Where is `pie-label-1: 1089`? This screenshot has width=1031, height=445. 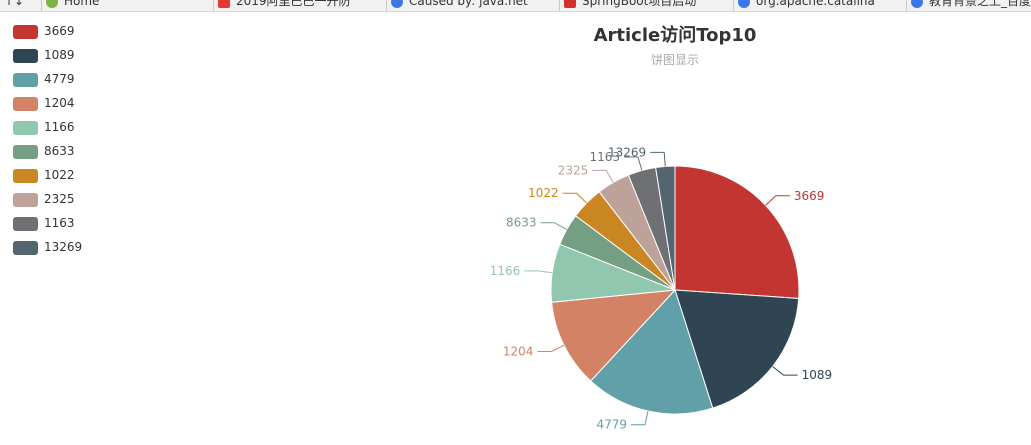
pie-label-1: 1089 is located at coordinates (817, 375).